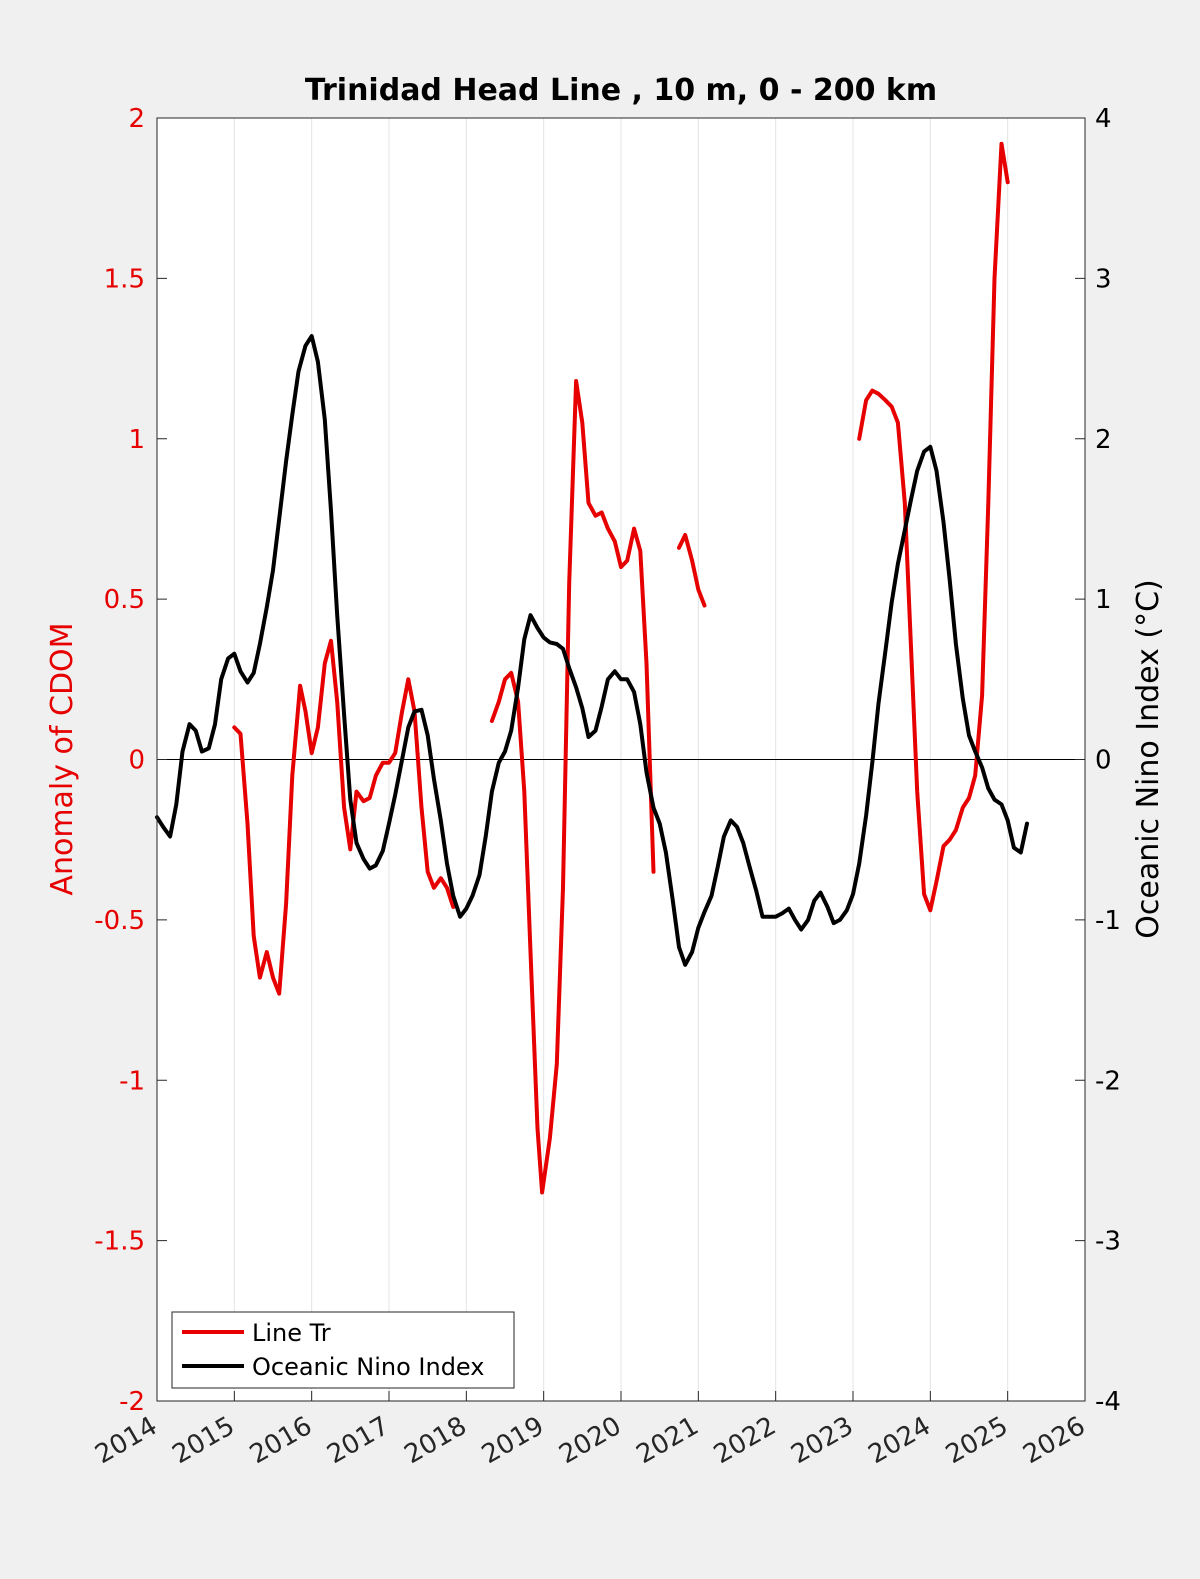  What do you see at coordinates (368, 1367) in the screenshot?
I see `legend-oni-label: Oceanic Nino Index` at bounding box center [368, 1367].